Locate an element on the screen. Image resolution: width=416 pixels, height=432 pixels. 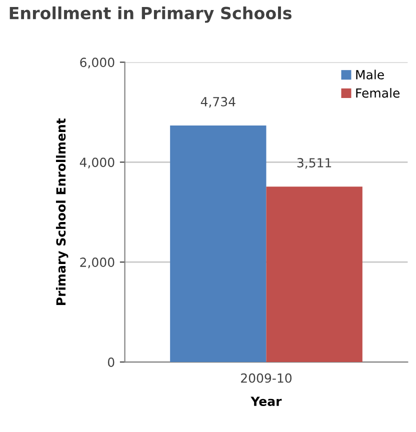
y-tick-label: 6,000 is located at coordinates (97, 63).